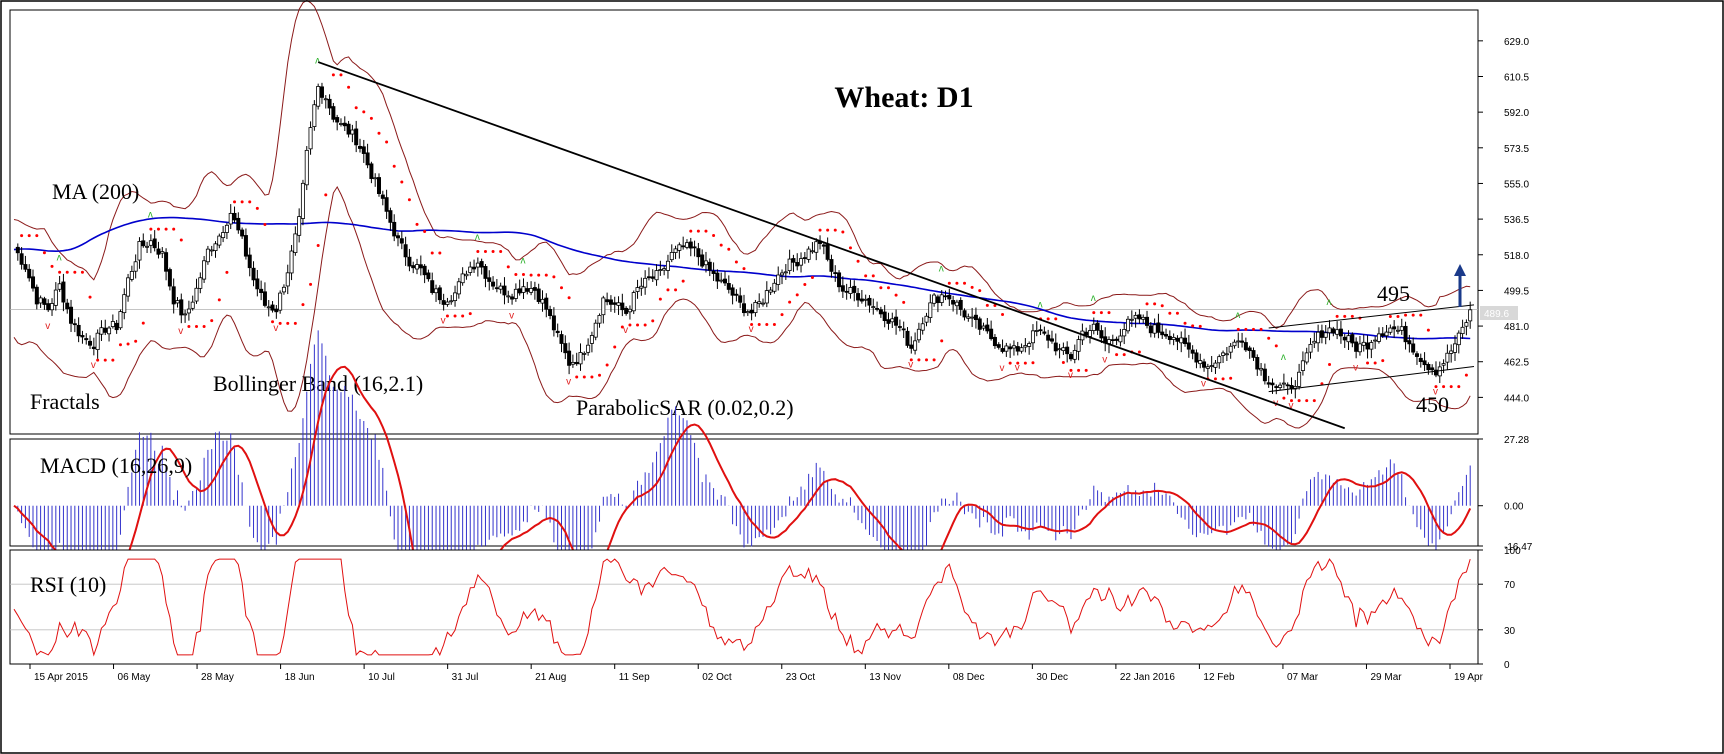  What do you see at coordinates (1393, 293) in the screenshot?
I see `level-495-label: 495` at bounding box center [1393, 293].